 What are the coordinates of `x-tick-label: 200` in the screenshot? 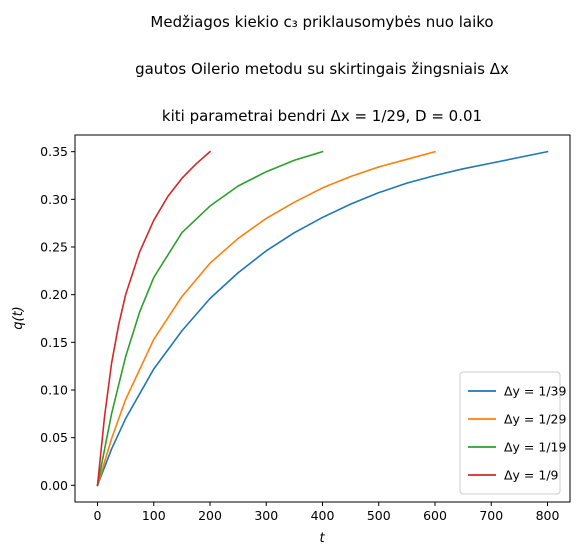 It's located at (210, 515).